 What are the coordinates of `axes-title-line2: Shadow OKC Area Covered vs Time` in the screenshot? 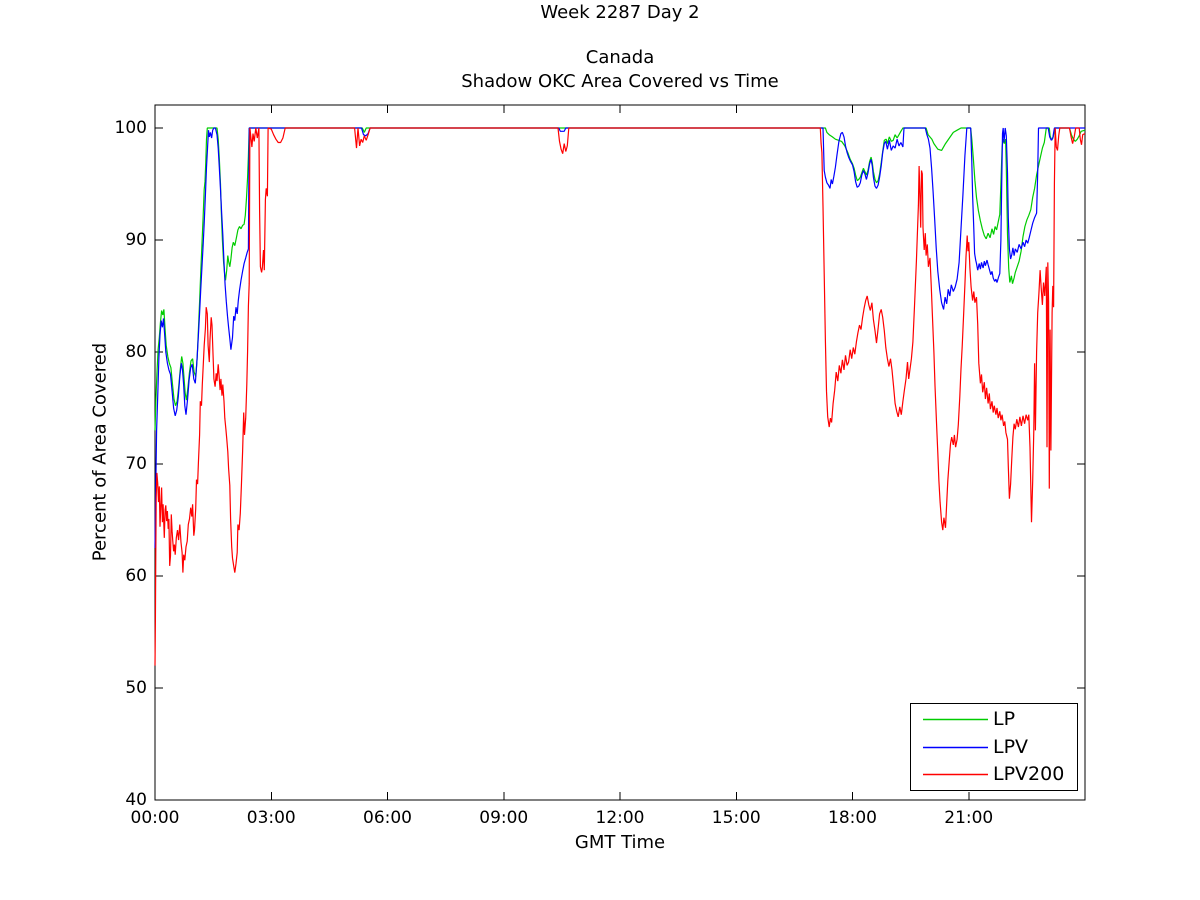 It's located at (620, 81).